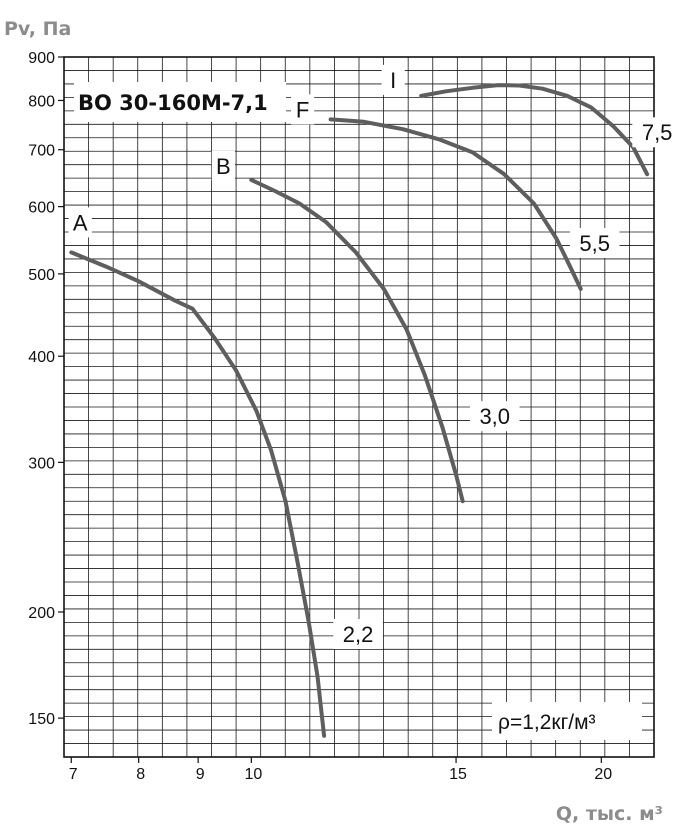 The image size is (677, 839). Describe the element at coordinates (73, 774) in the screenshot. I see `x-tick-label: 7` at that location.